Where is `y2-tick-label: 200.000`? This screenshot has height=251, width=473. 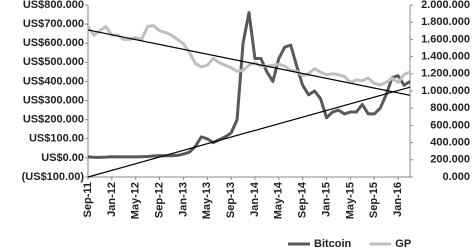 y2-tick-label: 200.000 is located at coordinates (450, 160).